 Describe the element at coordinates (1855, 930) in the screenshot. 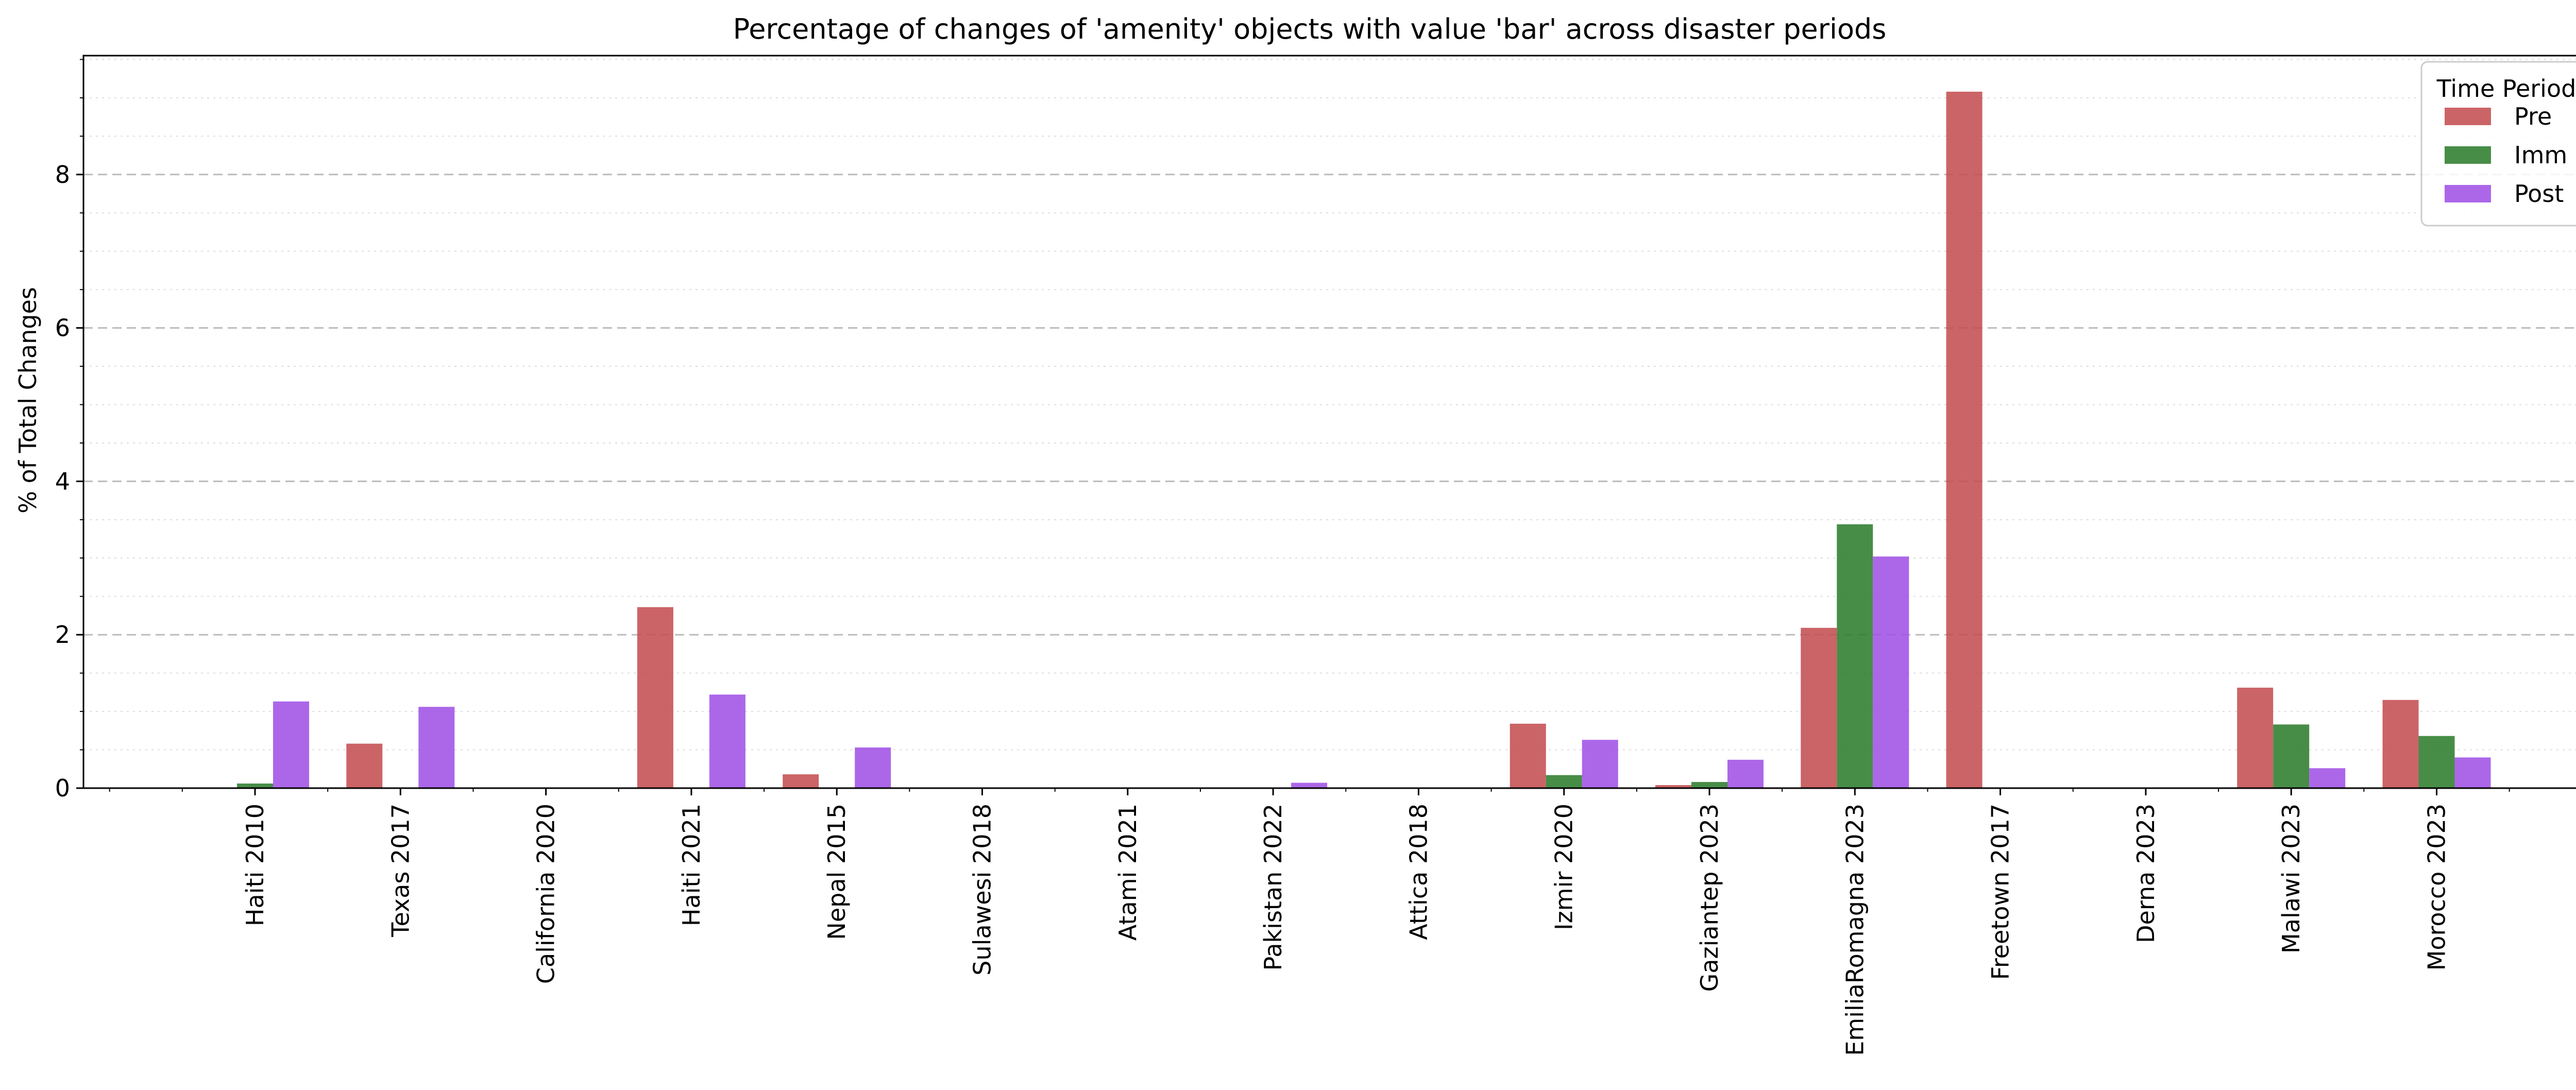

I see `x-tick-label: EmiliaRomagna 2023` at that location.